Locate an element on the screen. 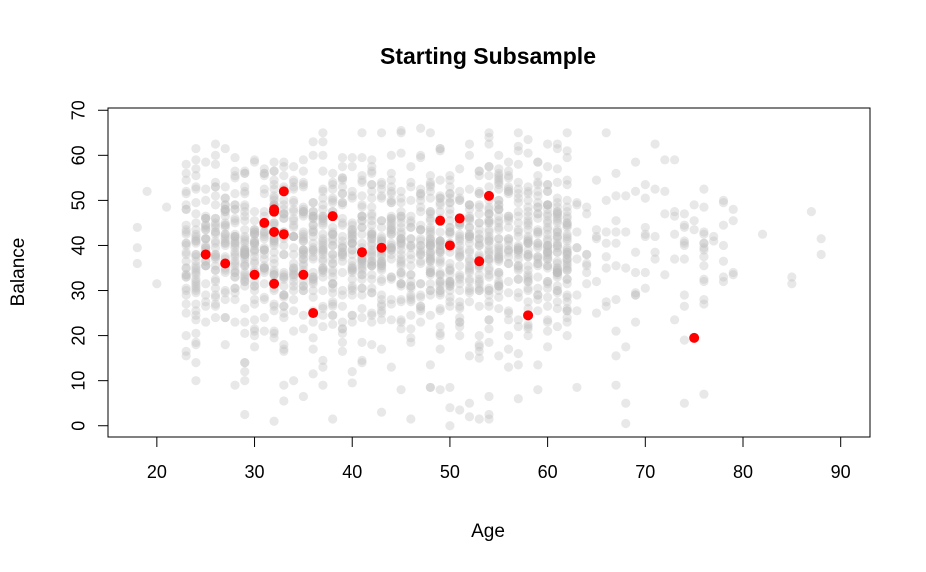  x-axis: 20 30 40 50 60 70 80 90 is located at coordinates (499, 459).